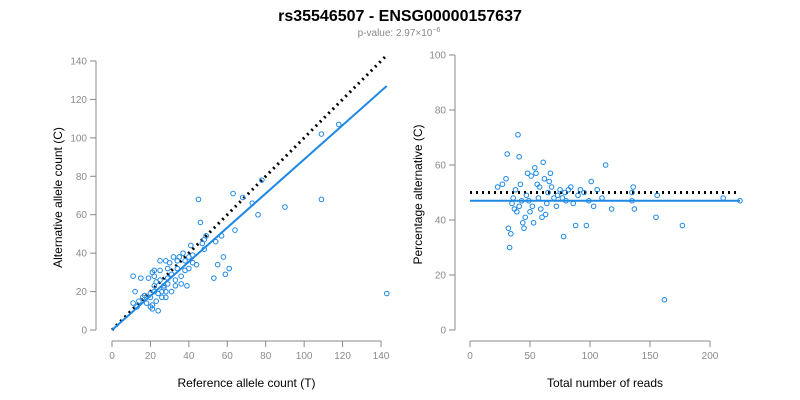 The width and height of the screenshot is (800, 400). I want to click on left-x-tick-label: 120, so click(342, 356).